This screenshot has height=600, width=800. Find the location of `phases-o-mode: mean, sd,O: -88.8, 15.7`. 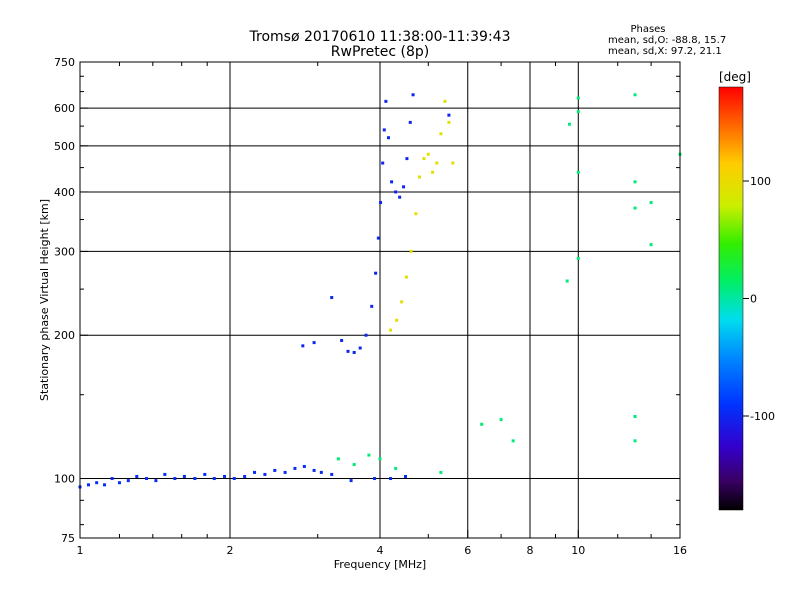

phases-o-mode: mean, sd,O: -88.8, 15.7 is located at coordinates (667, 40).